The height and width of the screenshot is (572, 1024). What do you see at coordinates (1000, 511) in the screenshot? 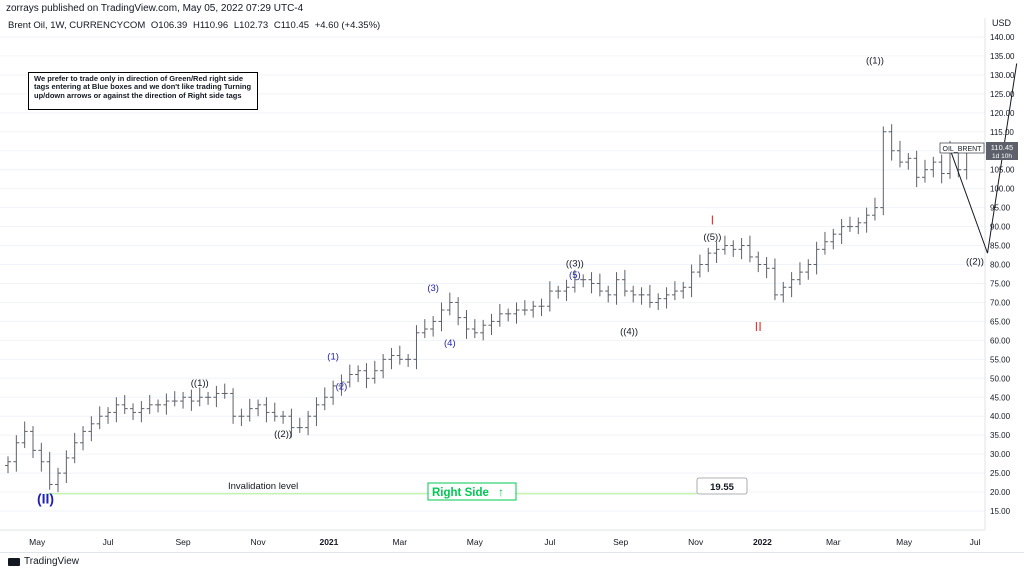
I see `price-tick-label: 15.00` at bounding box center [1000, 511].